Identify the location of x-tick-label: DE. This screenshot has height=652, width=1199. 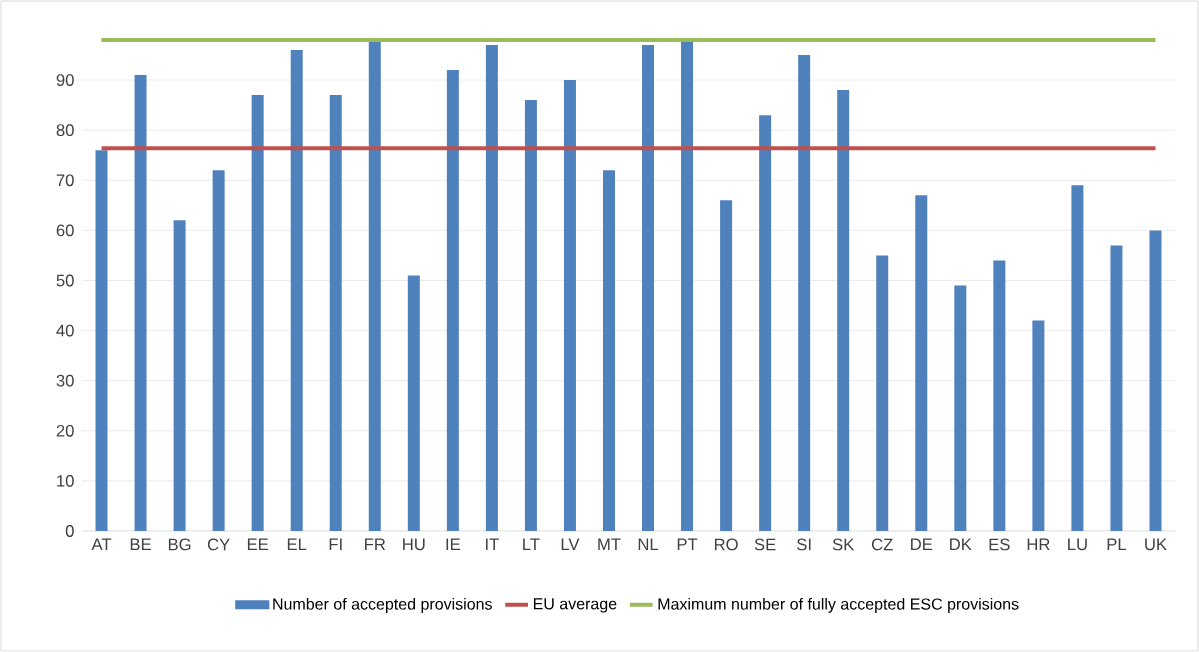
(922, 544).